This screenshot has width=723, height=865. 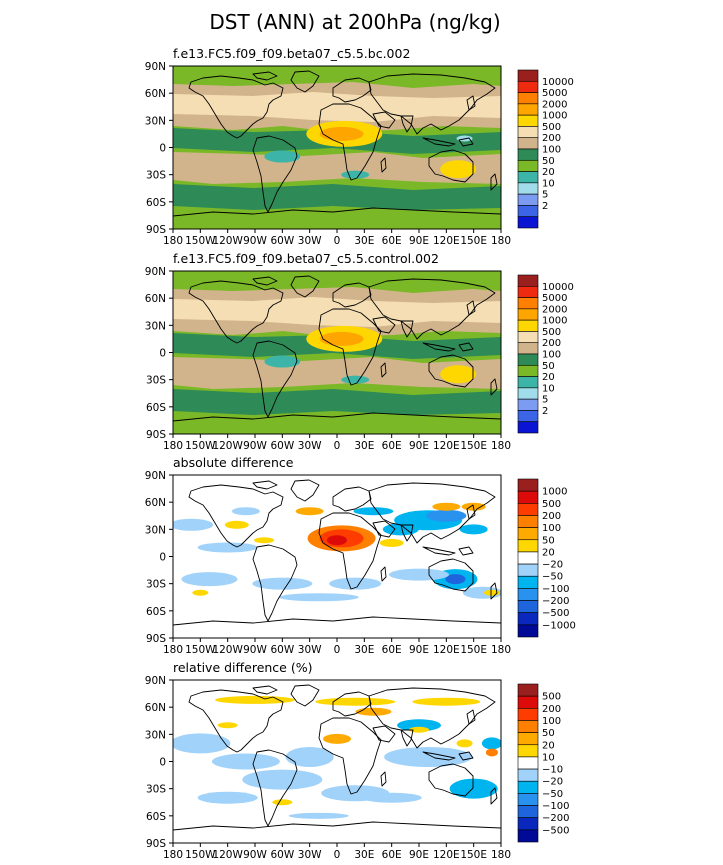 I want to click on x-tick-label: 90W, so click(x=255, y=241).